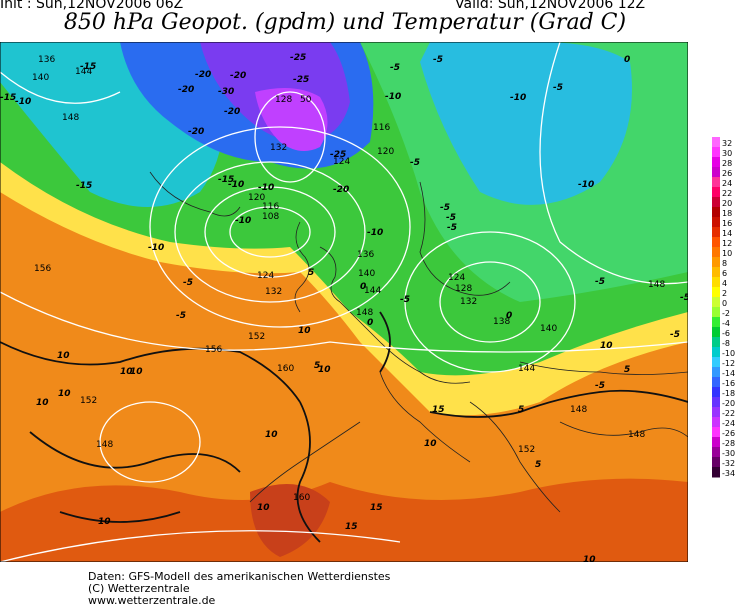 The width and height of the screenshot is (740, 607). What do you see at coordinates (728, 363) in the screenshot?
I see `legend-label: -12` at bounding box center [728, 363].